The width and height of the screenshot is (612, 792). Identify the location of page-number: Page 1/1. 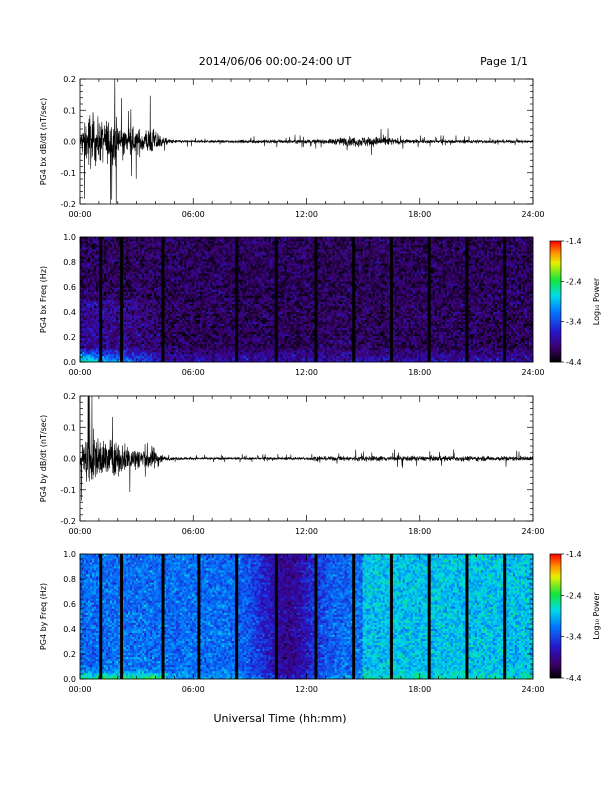
(504, 61).